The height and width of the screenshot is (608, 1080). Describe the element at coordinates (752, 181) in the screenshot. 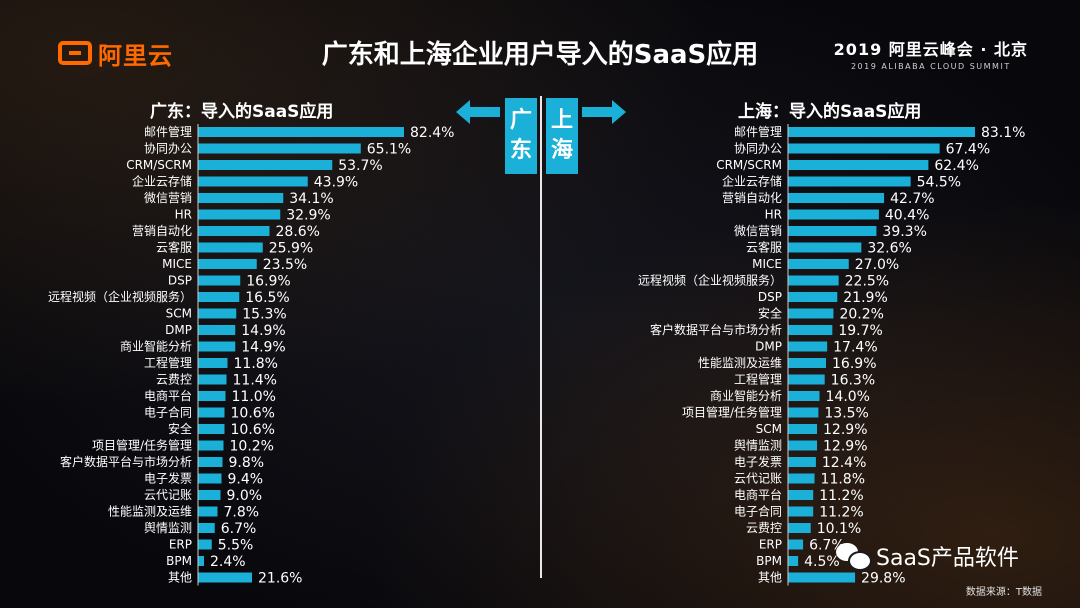

I see `sh-category-label: 企业云存储` at that location.